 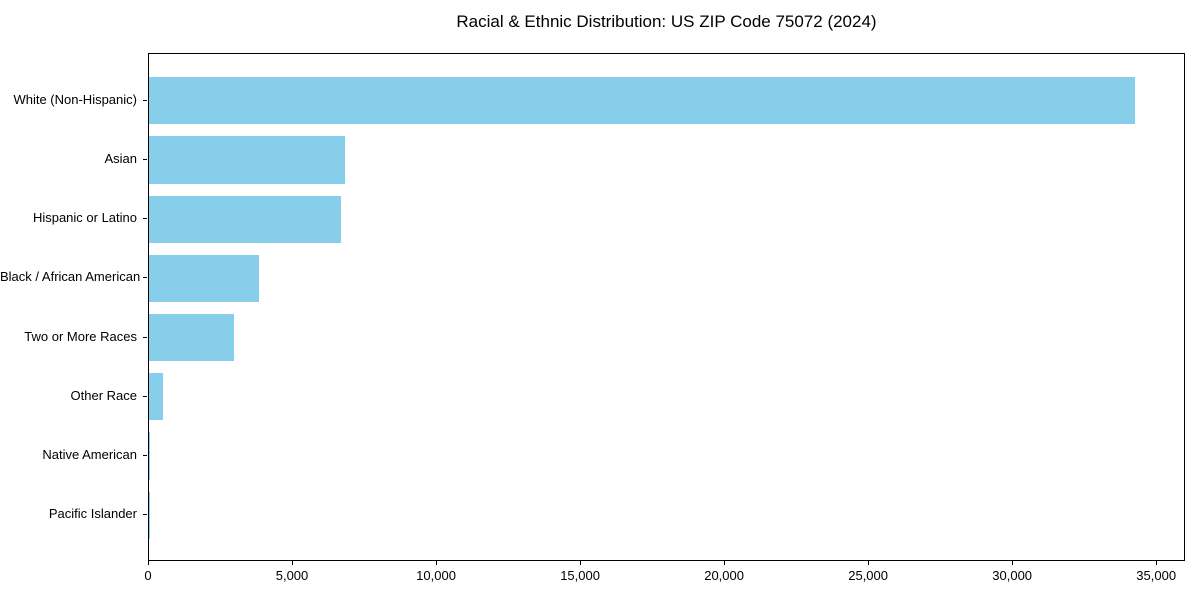 What do you see at coordinates (75, 99) in the screenshot?
I see `y-tick-label: White (Non-Hispanic)` at bounding box center [75, 99].